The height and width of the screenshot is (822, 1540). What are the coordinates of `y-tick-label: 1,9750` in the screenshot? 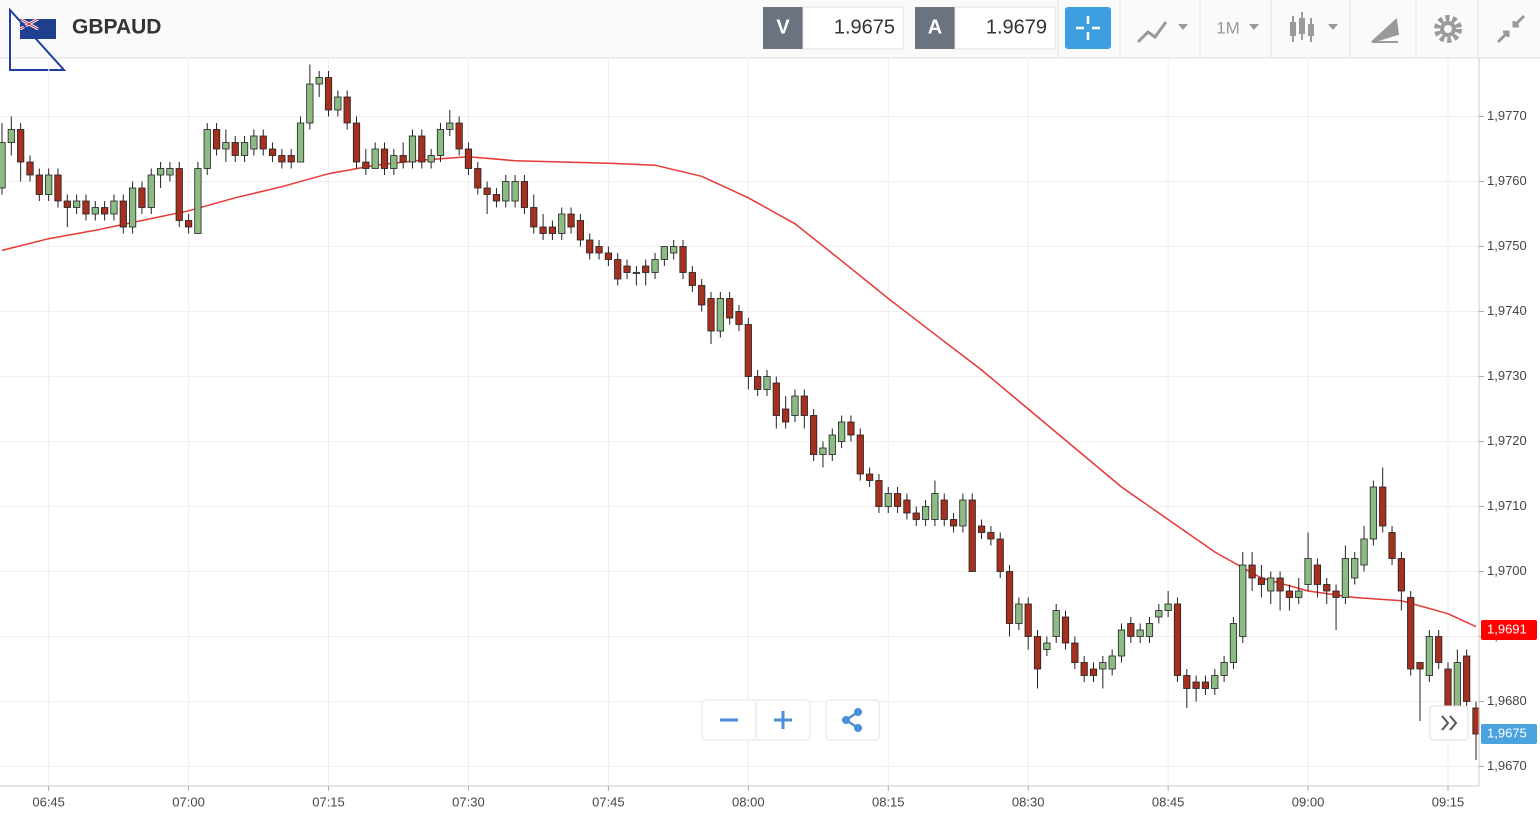 It's located at (1507, 245).